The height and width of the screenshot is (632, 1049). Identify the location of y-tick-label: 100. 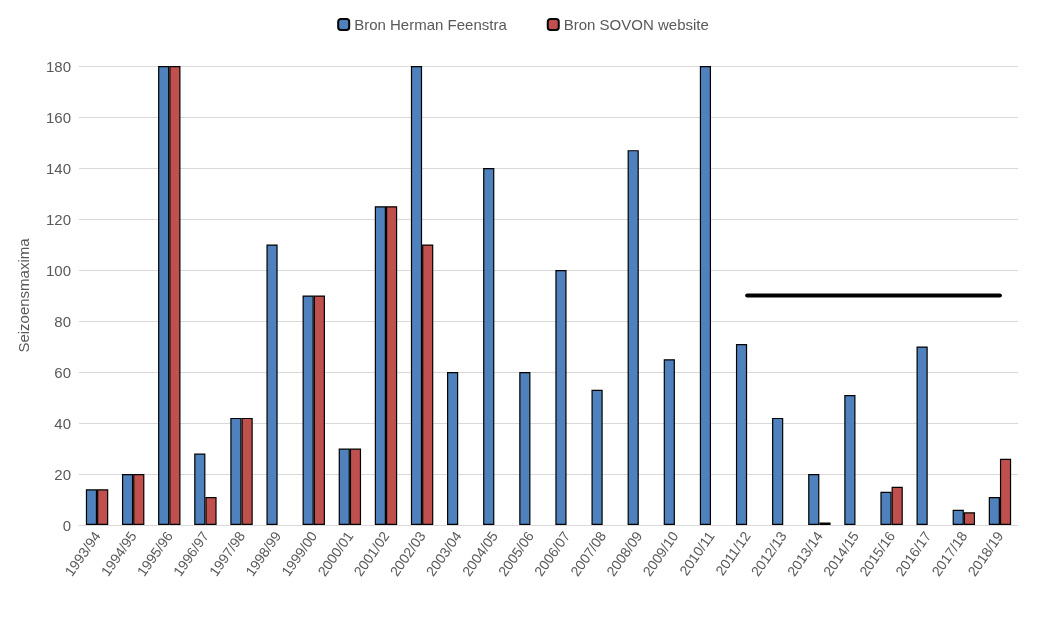
(58, 270).